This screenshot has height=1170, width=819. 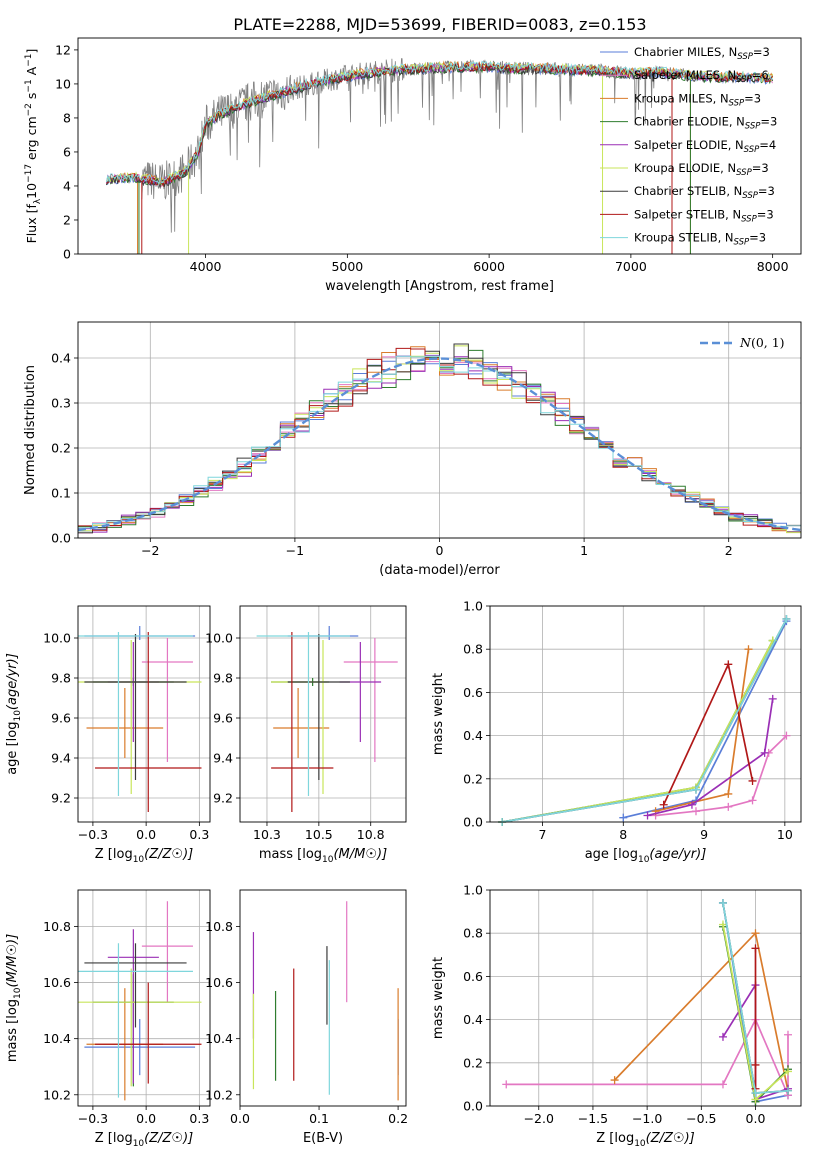 I want to click on y-label-part: 10, so click(x=31, y=191).